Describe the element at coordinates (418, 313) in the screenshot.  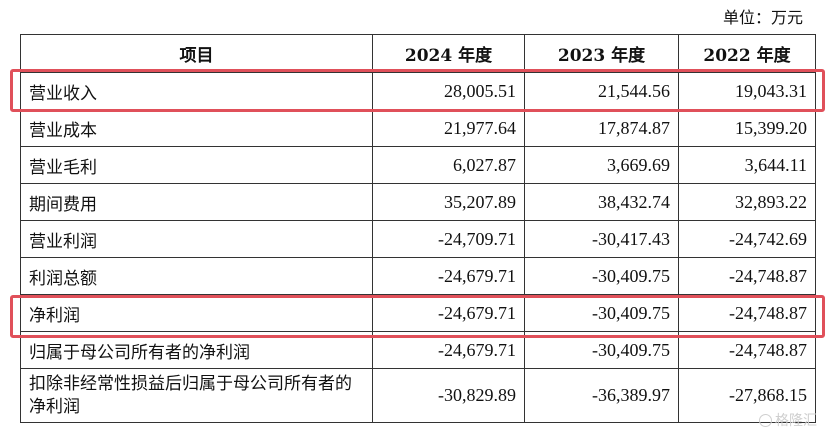
I see `table-row: 净利润 -24,679.71 -30,409.75 -24,748.87` at that location.